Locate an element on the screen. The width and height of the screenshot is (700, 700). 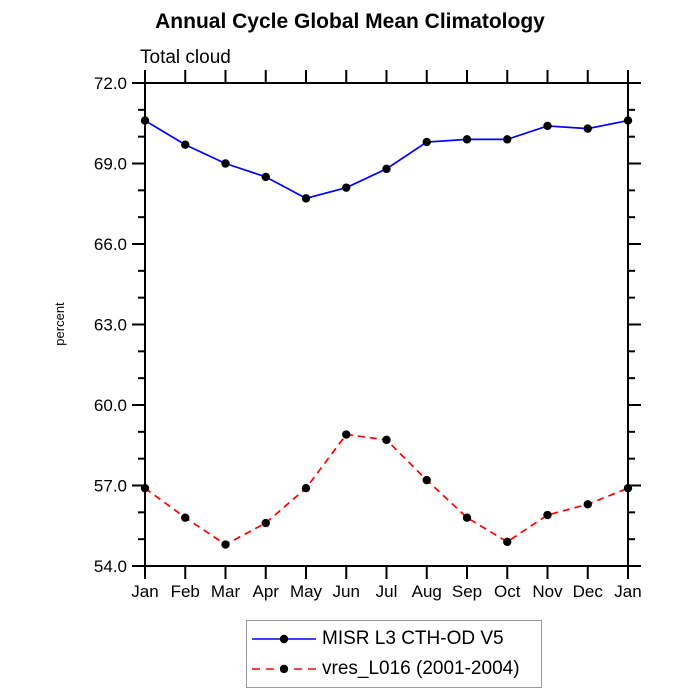
x-tick-label: Sep is located at coordinates (467, 591).